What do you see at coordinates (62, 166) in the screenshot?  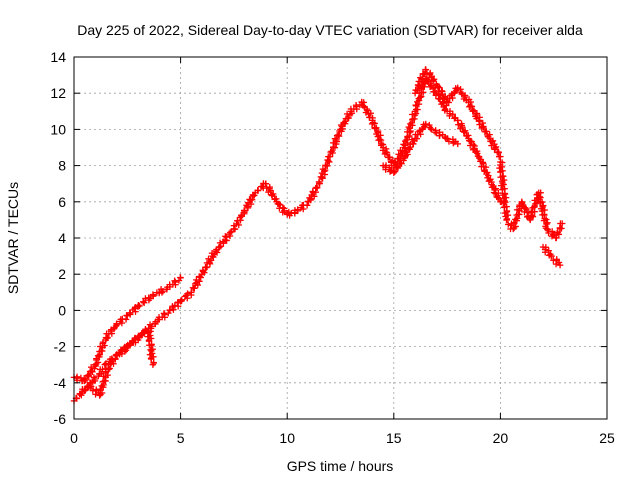 I see `y-tick-label: 8` at bounding box center [62, 166].